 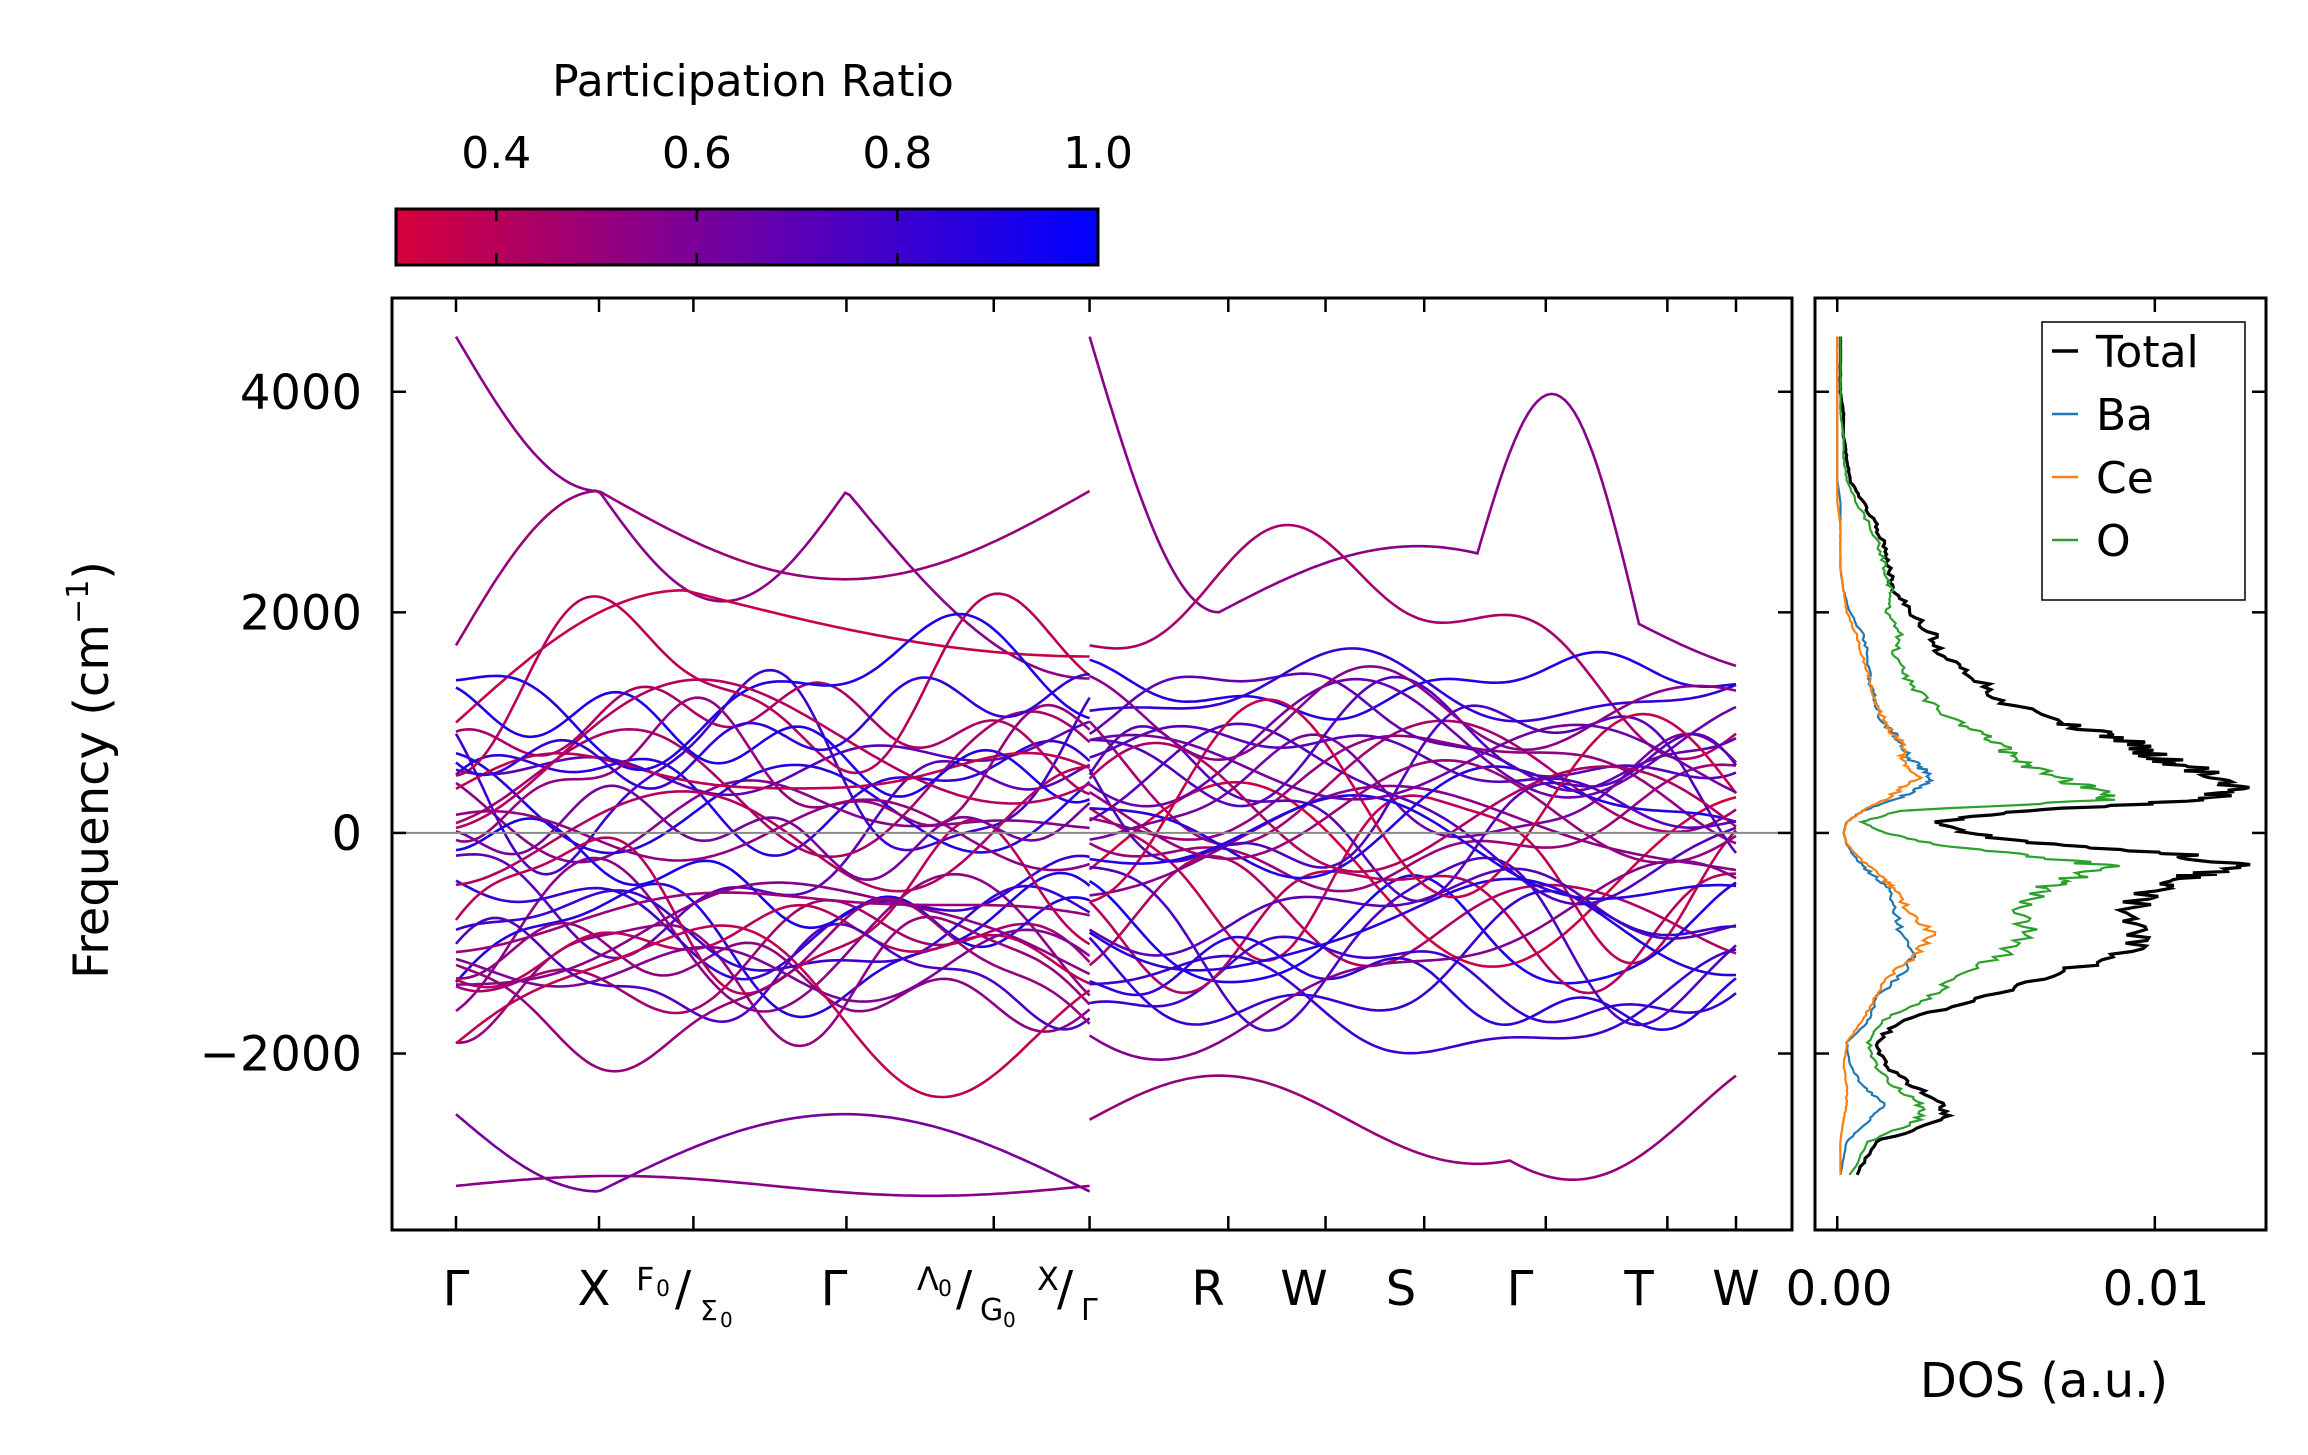 I want to click on colorbar-tick-label: 0.6, so click(x=697, y=153).